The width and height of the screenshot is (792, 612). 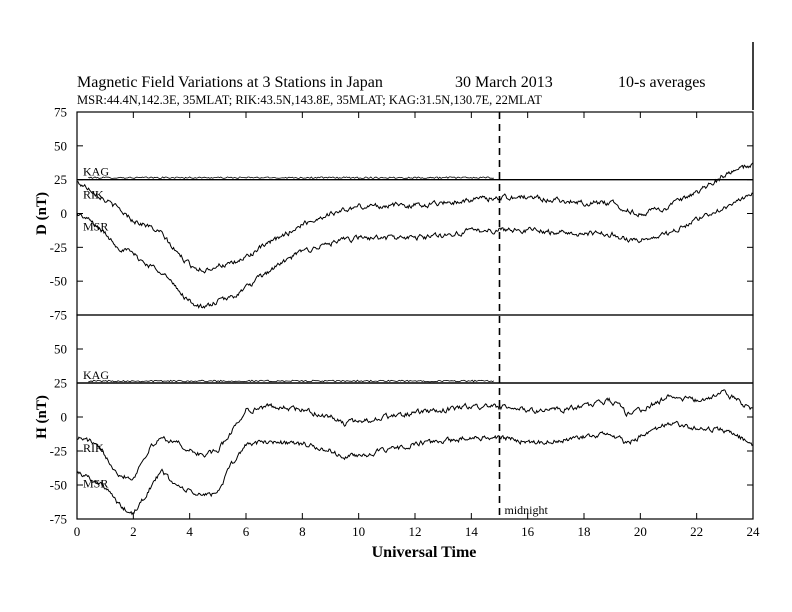 I want to click on x-tick-label: 18, so click(x=584, y=531).